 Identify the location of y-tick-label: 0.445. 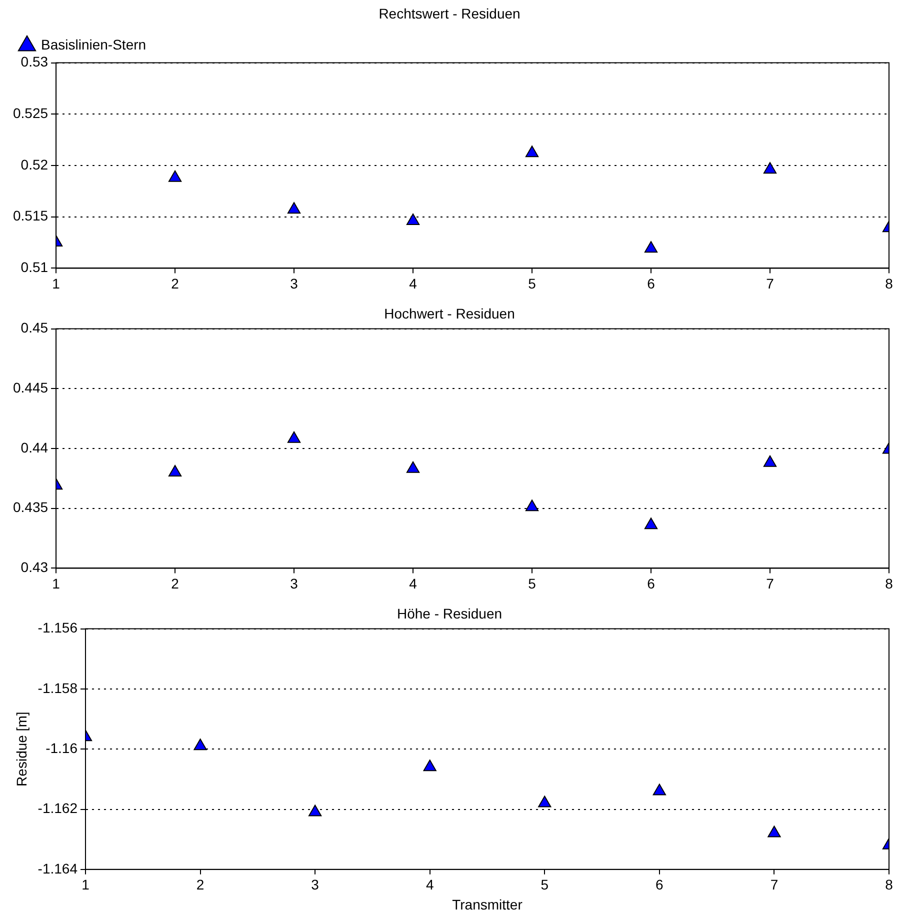
(30, 388).